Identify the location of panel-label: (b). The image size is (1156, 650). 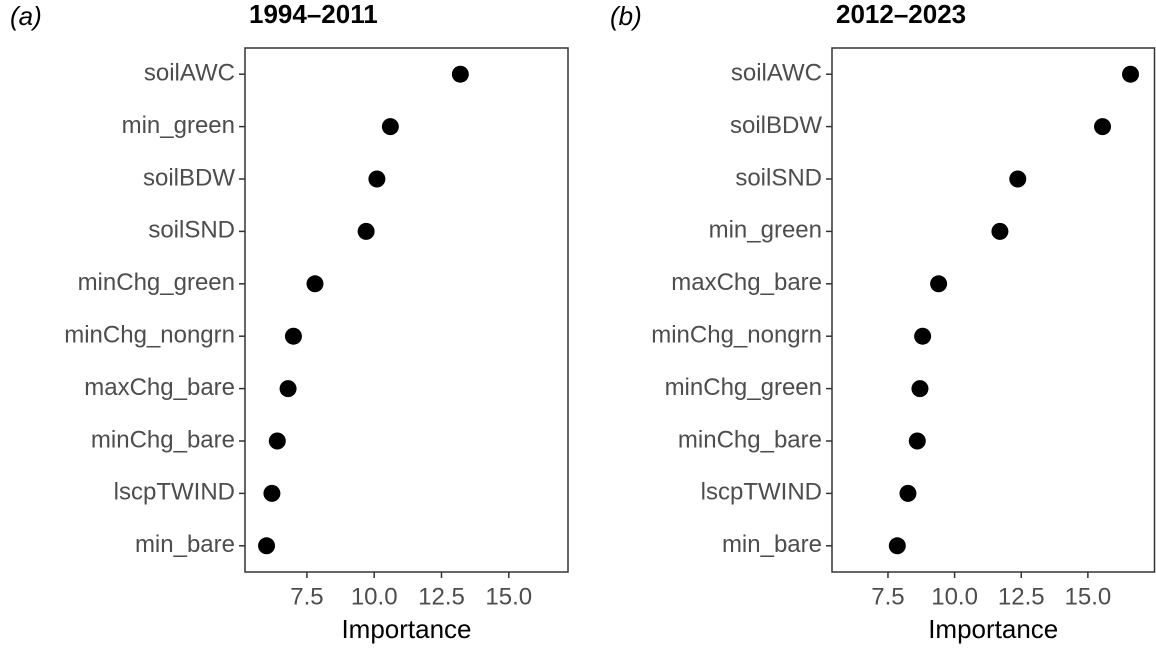
(626, 16).